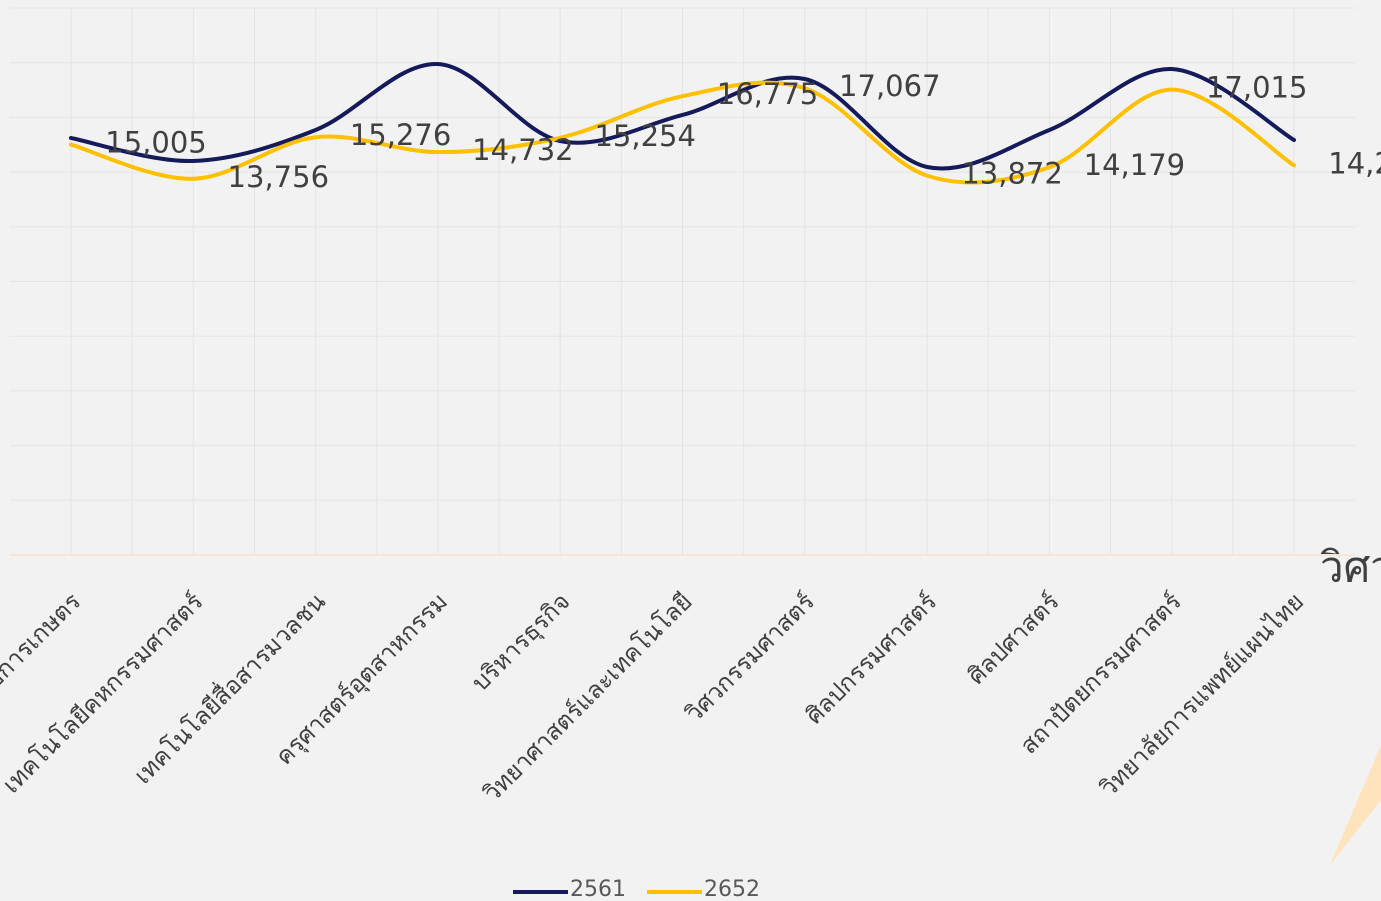 The width and height of the screenshot is (1381, 901). What do you see at coordinates (732, 889) in the screenshot?
I see `legend-label: 2652` at bounding box center [732, 889].